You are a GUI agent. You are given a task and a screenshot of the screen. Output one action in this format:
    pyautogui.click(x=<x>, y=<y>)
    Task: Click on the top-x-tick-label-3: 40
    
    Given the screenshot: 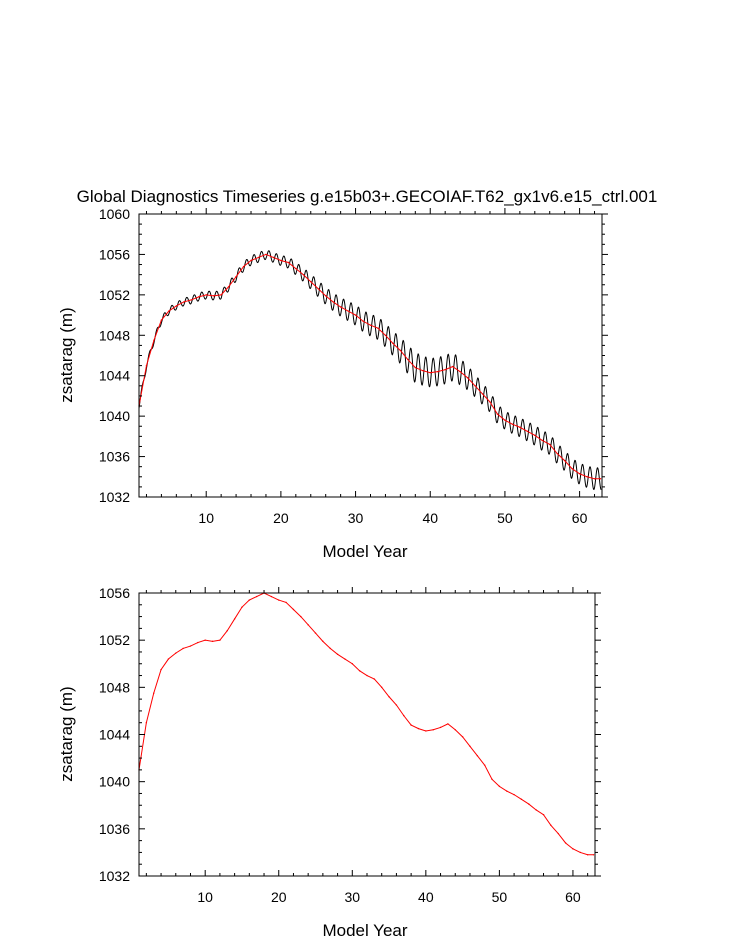 What is the action you would take?
    pyautogui.click(x=430, y=518)
    